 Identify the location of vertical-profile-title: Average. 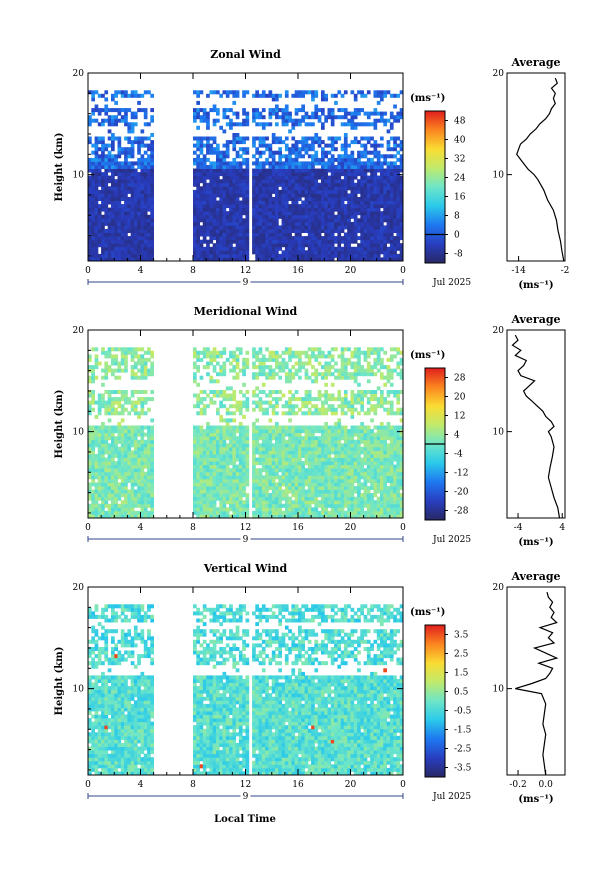
(535, 576).